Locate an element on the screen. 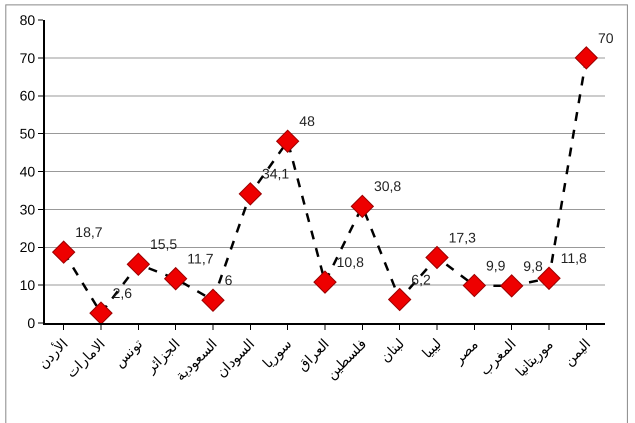 The width and height of the screenshot is (635, 423). data-label: 11,8 is located at coordinates (574, 258).